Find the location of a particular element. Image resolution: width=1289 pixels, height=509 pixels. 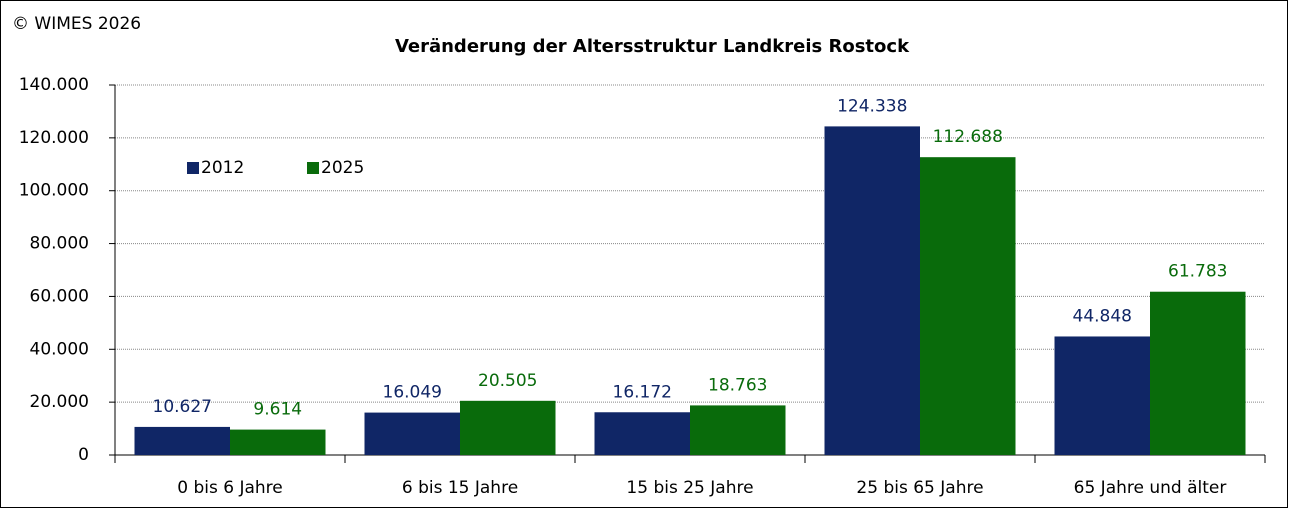

x-tick-label: 65 Jahre und älter is located at coordinates (1150, 488).